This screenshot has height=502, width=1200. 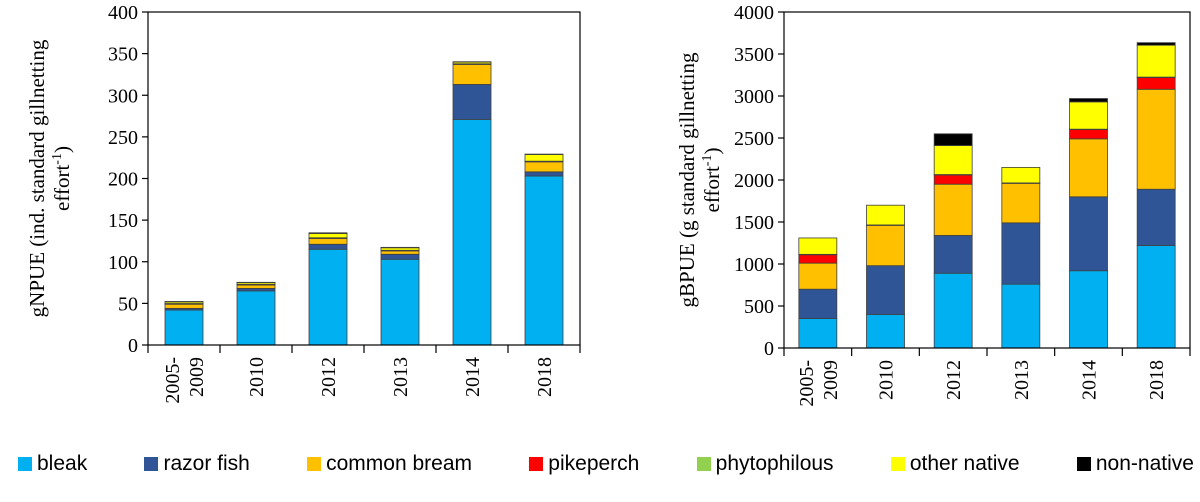 What do you see at coordinates (62, 463) in the screenshot?
I see `legend-label: bleak` at bounding box center [62, 463].